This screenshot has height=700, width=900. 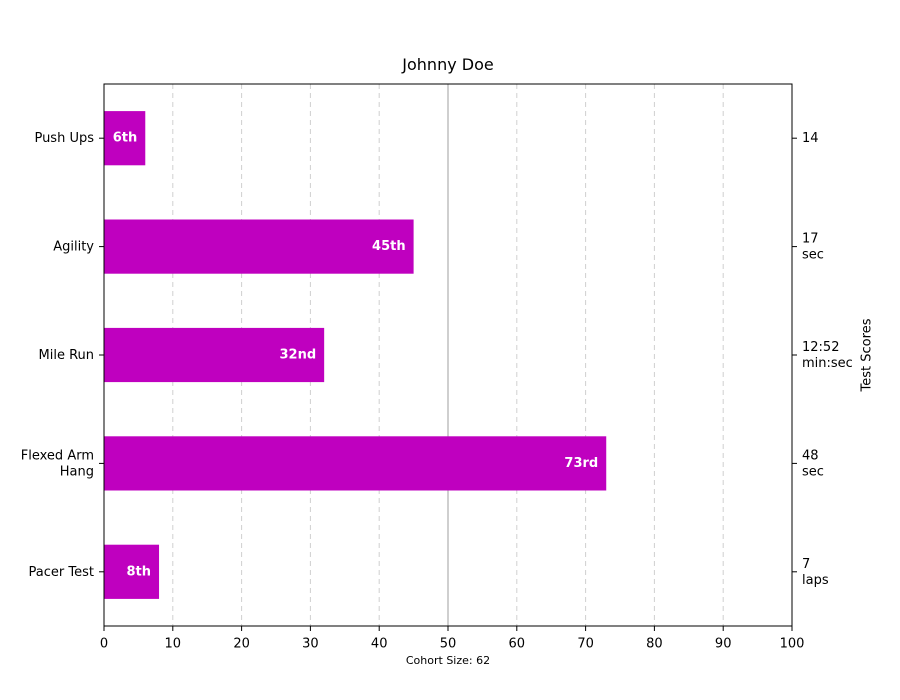 I want to click on chart-title: Johnny Doe, so click(x=447, y=64).